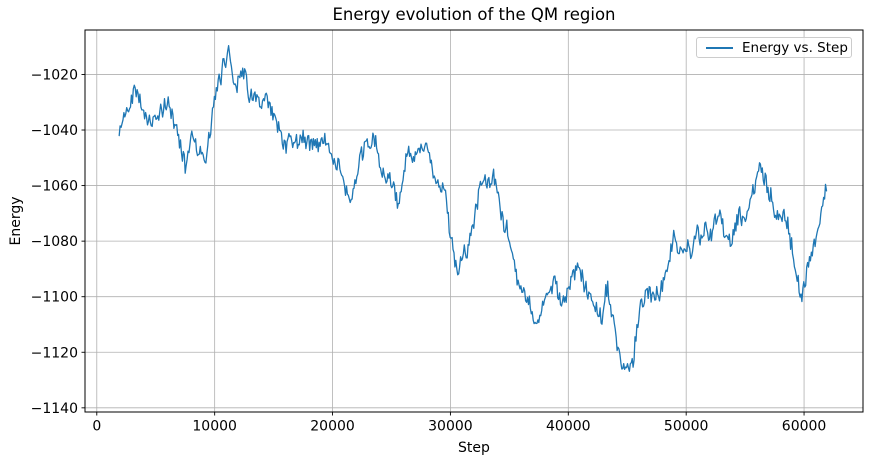 This screenshot has width=871, height=468. Describe the element at coordinates (474, 14) in the screenshot. I see `chart-title: Energy evolution of the QM region` at that location.